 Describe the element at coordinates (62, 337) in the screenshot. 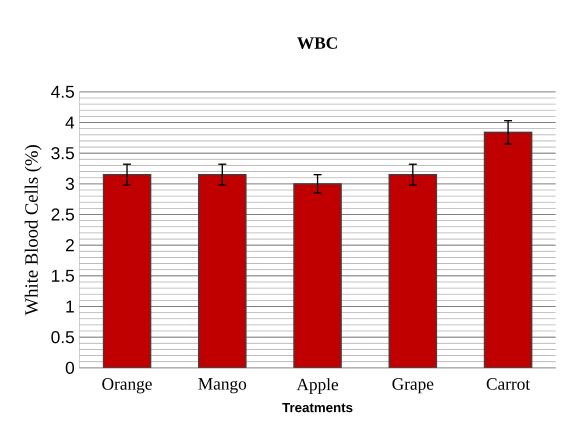

I see `y-tick-label: 0.5` at that location.